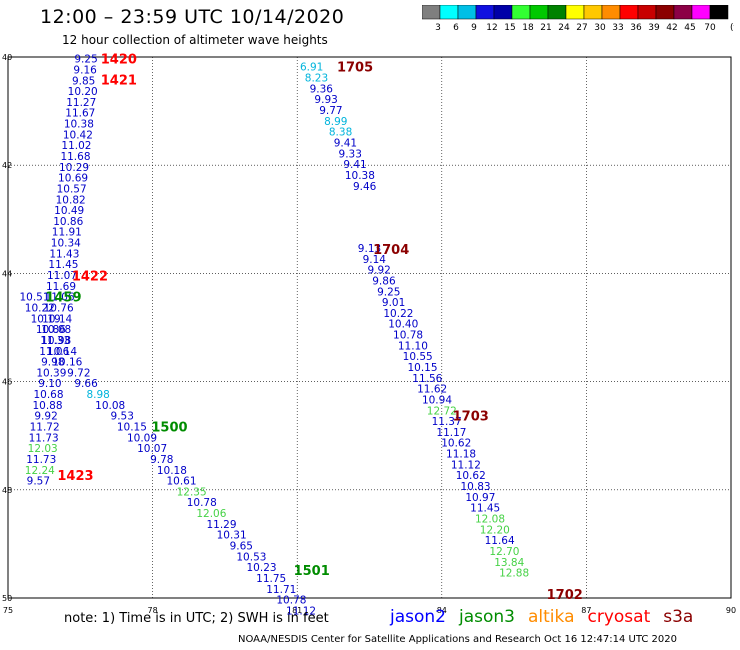 Image resolution: width=740 pixels, height=650 pixels. What do you see at coordinates (617, 28) in the screenshot?
I see `colorbar-label: 33` at bounding box center [617, 28].